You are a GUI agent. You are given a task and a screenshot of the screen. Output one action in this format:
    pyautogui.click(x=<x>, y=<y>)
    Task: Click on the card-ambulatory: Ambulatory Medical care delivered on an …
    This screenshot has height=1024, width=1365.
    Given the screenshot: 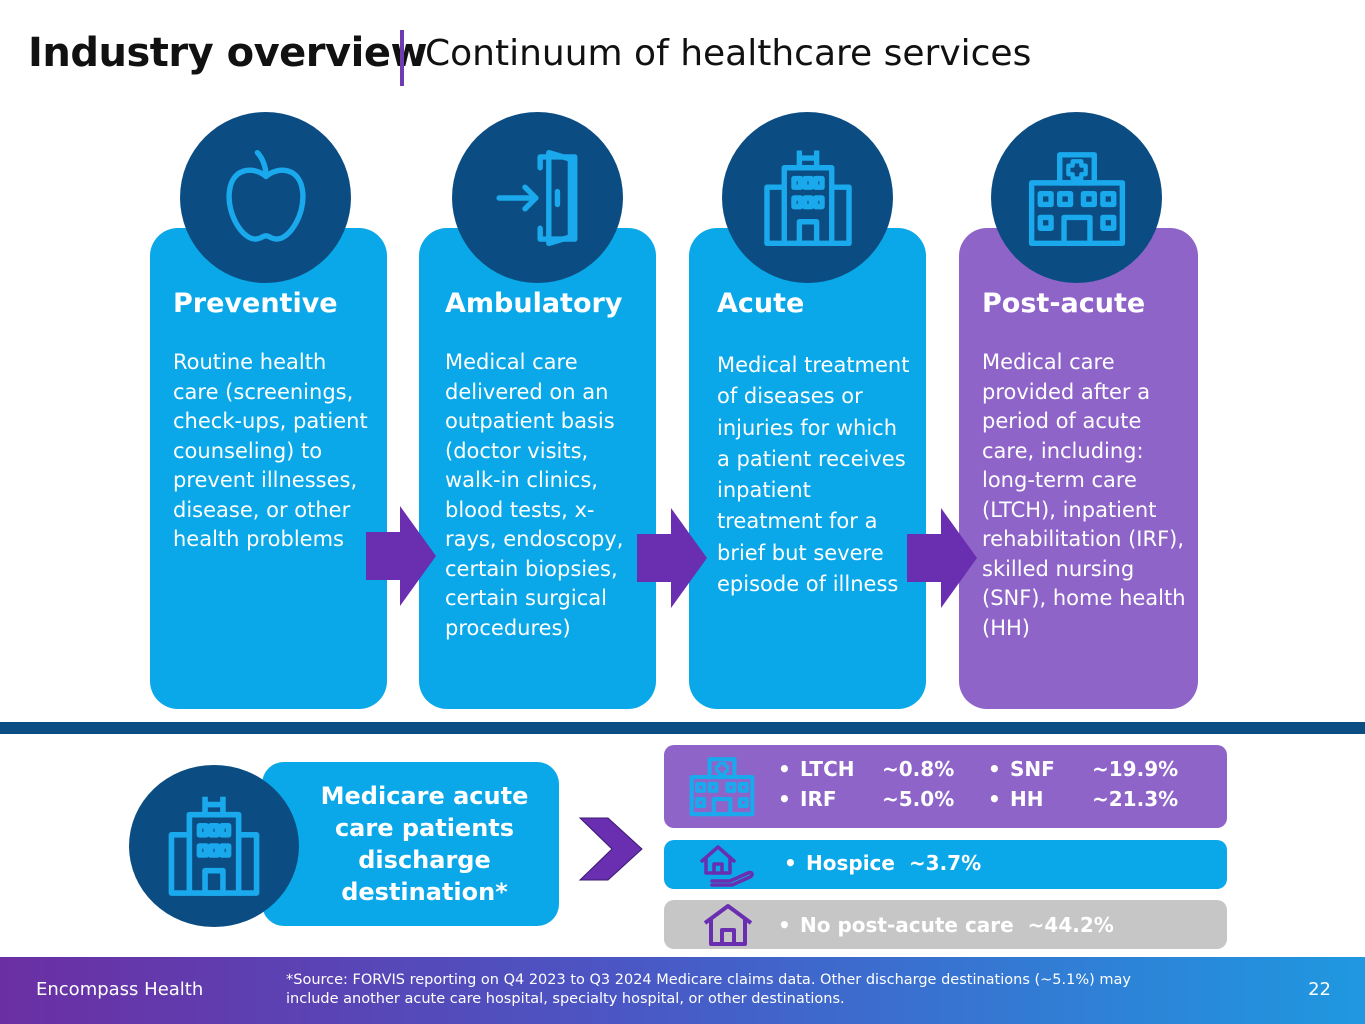 What is the action you would take?
    pyautogui.click(x=537, y=468)
    